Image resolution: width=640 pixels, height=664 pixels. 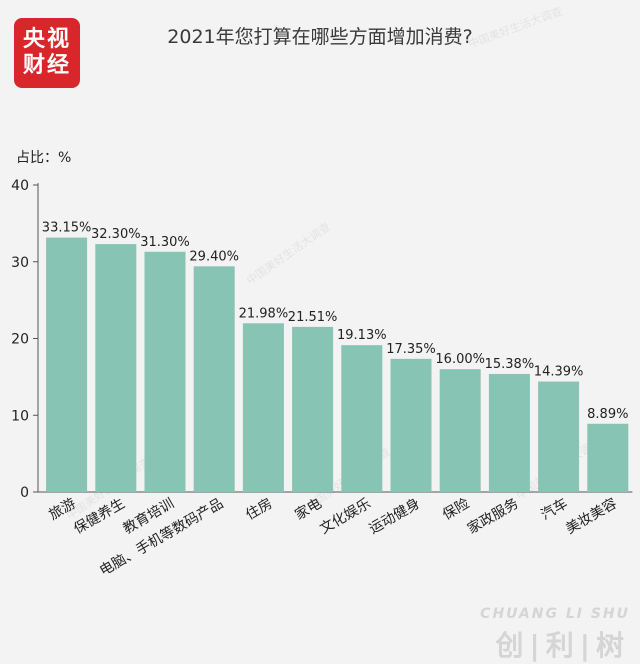 I want to click on x-tick-label: 运动健身, so click(x=395, y=517).